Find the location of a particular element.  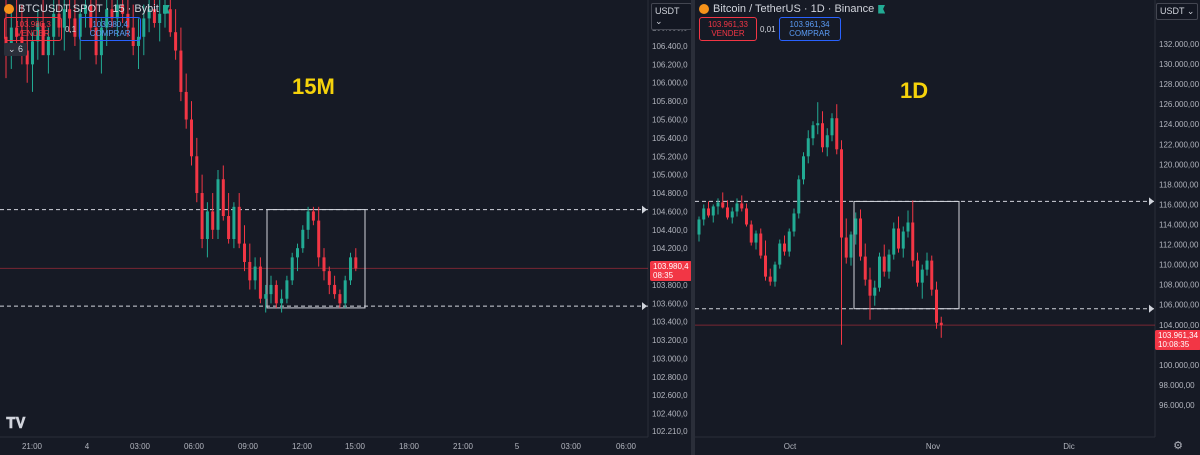

left-sell-label: VENDER is located at coordinates (33, 33).